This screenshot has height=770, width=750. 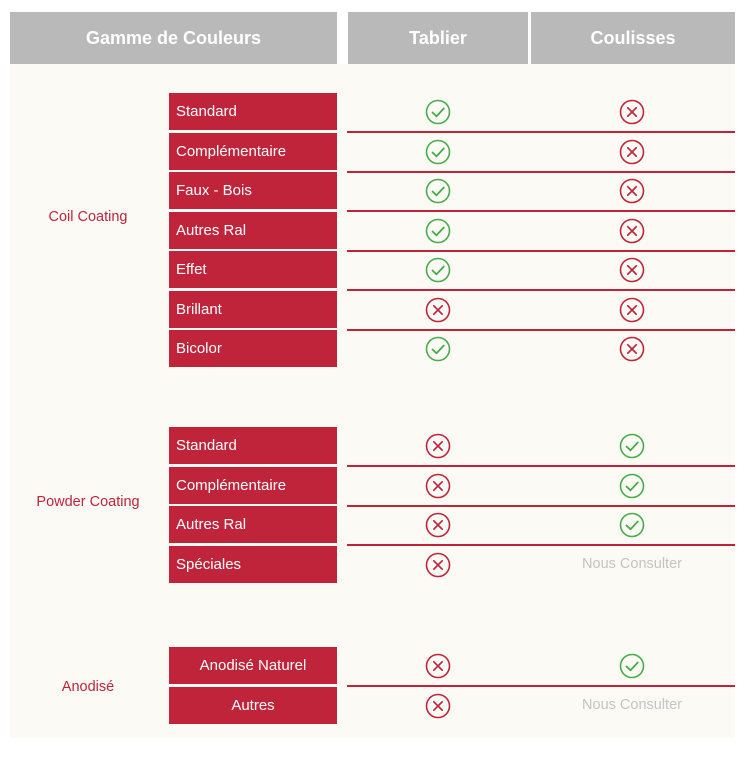 What do you see at coordinates (88, 217) in the screenshot?
I see `group-label: Coil Coating` at bounding box center [88, 217].